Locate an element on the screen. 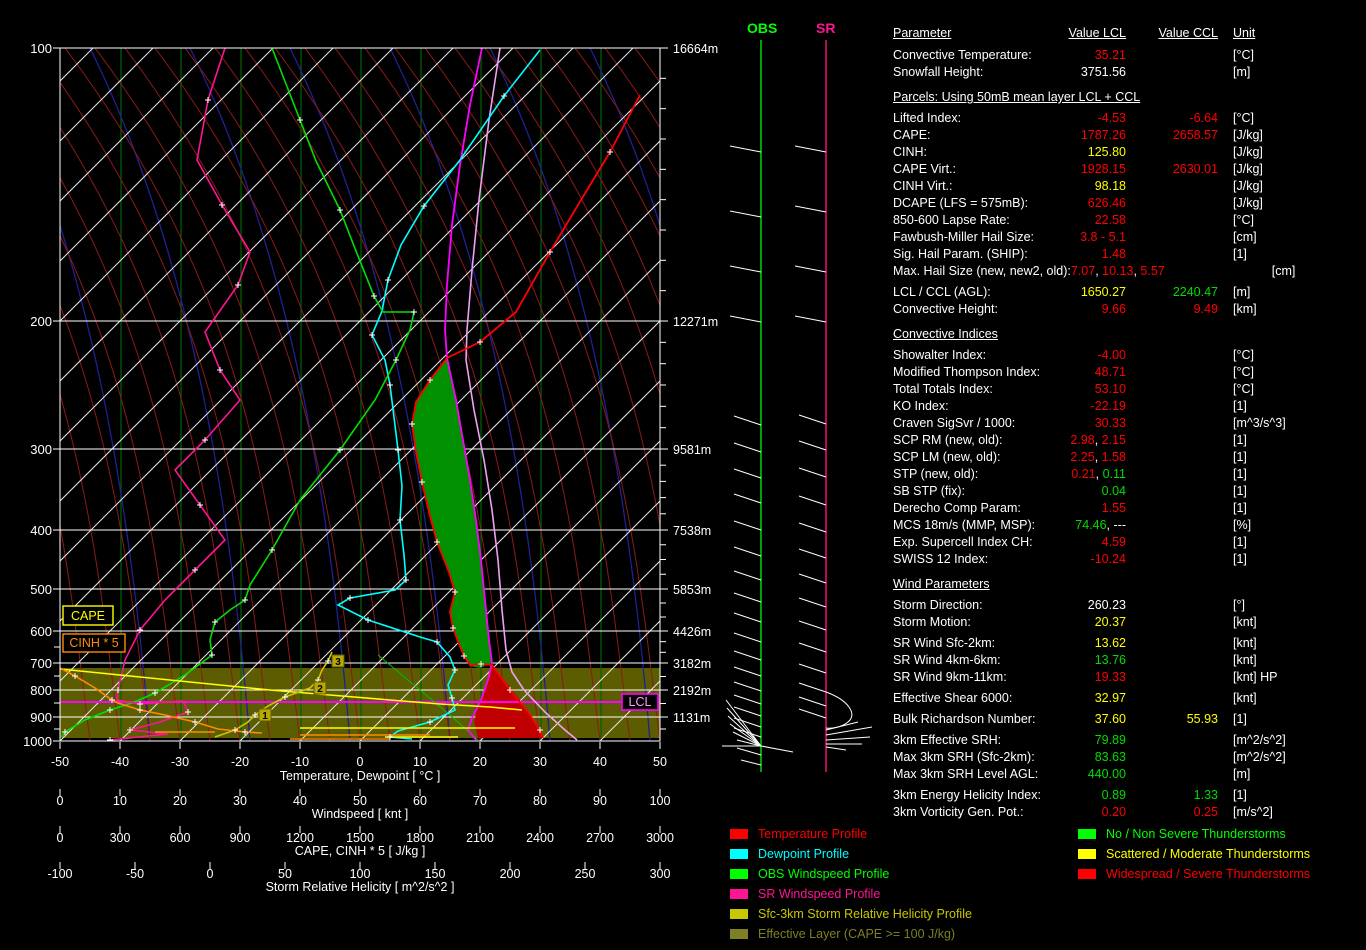 This screenshot has height=950, width=1366. altitude-label: 1131m is located at coordinates (691, 718).